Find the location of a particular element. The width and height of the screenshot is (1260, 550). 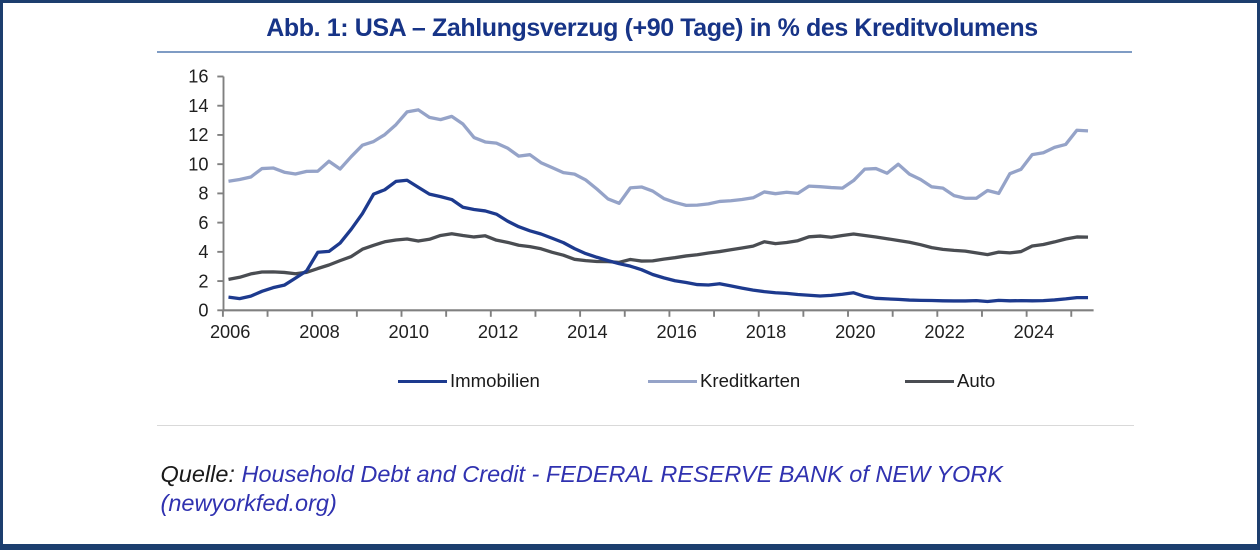

legend-swatch-kreditkarten is located at coordinates (672, 381).